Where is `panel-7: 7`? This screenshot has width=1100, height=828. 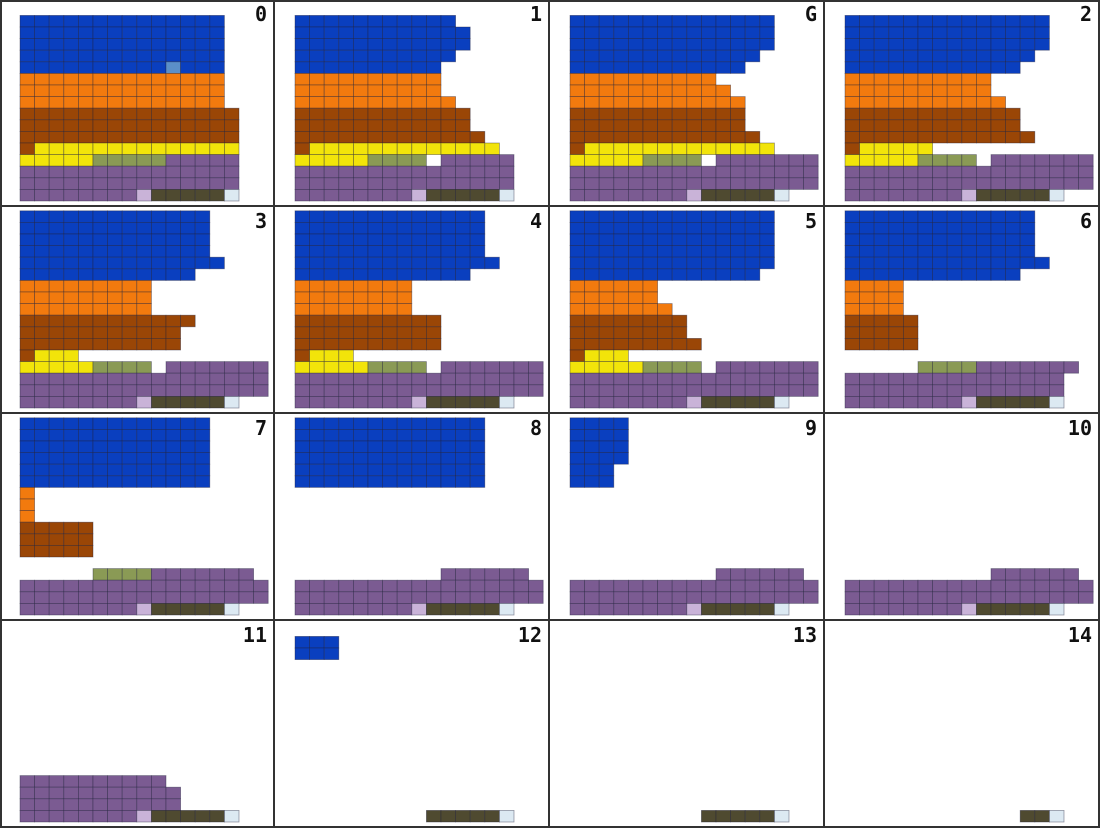 panel-7: 7 is located at coordinates (137, 517).